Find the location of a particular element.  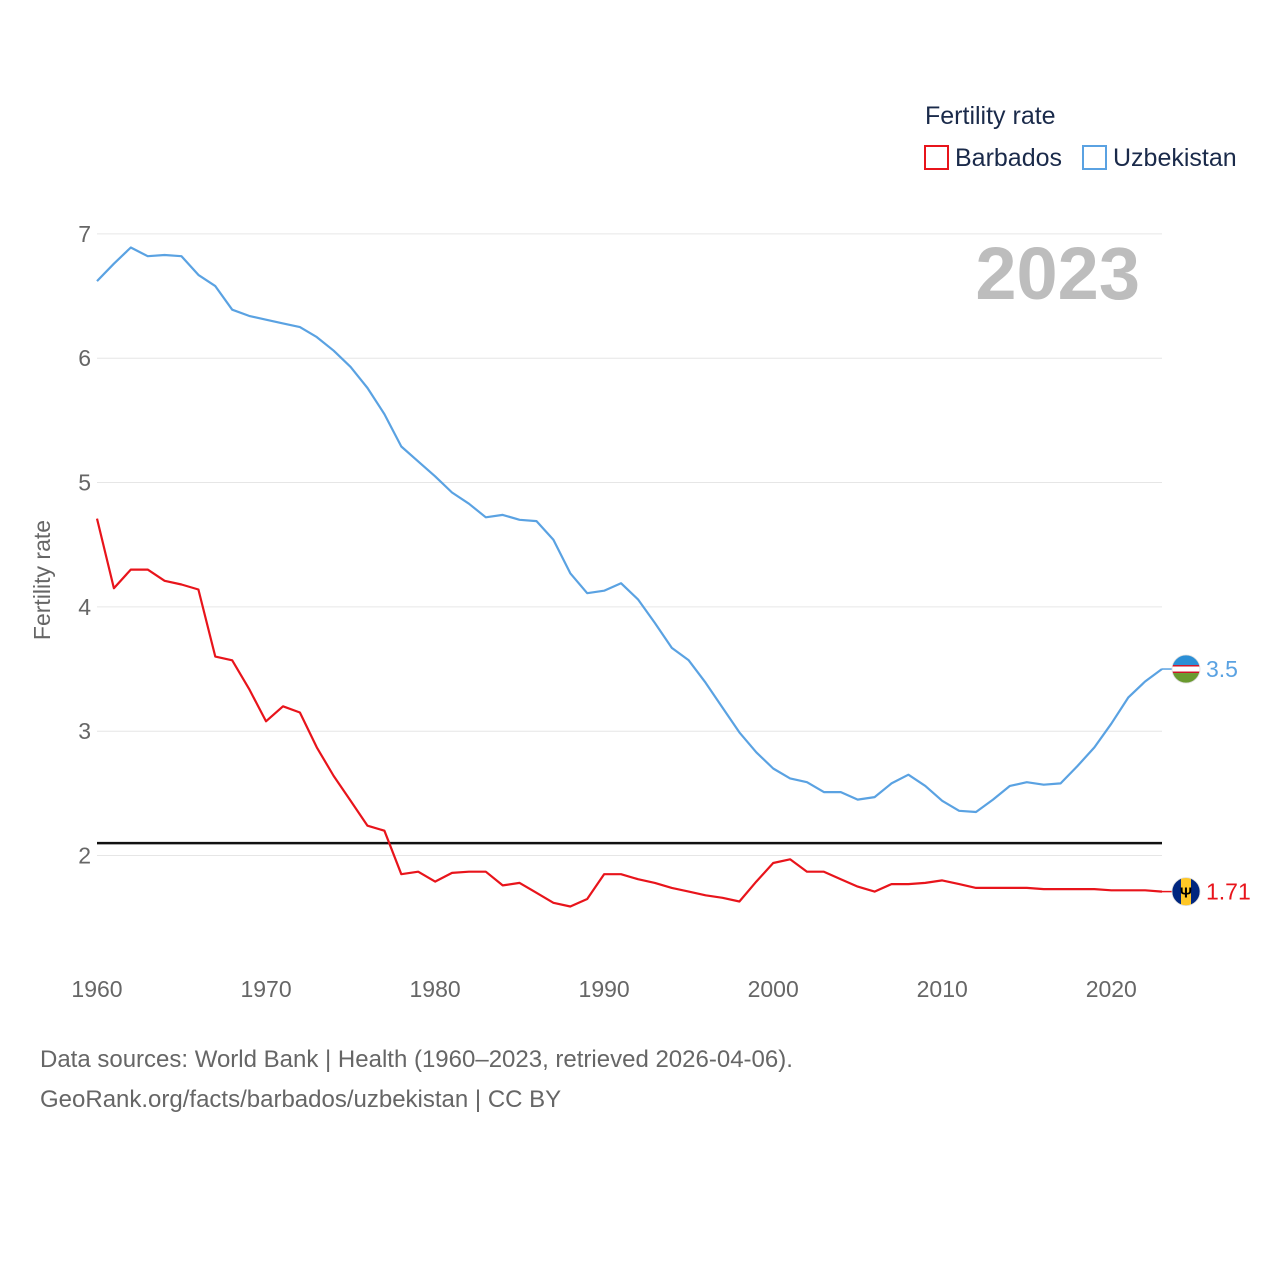

x-tick-label: 1980 is located at coordinates (435, 989).